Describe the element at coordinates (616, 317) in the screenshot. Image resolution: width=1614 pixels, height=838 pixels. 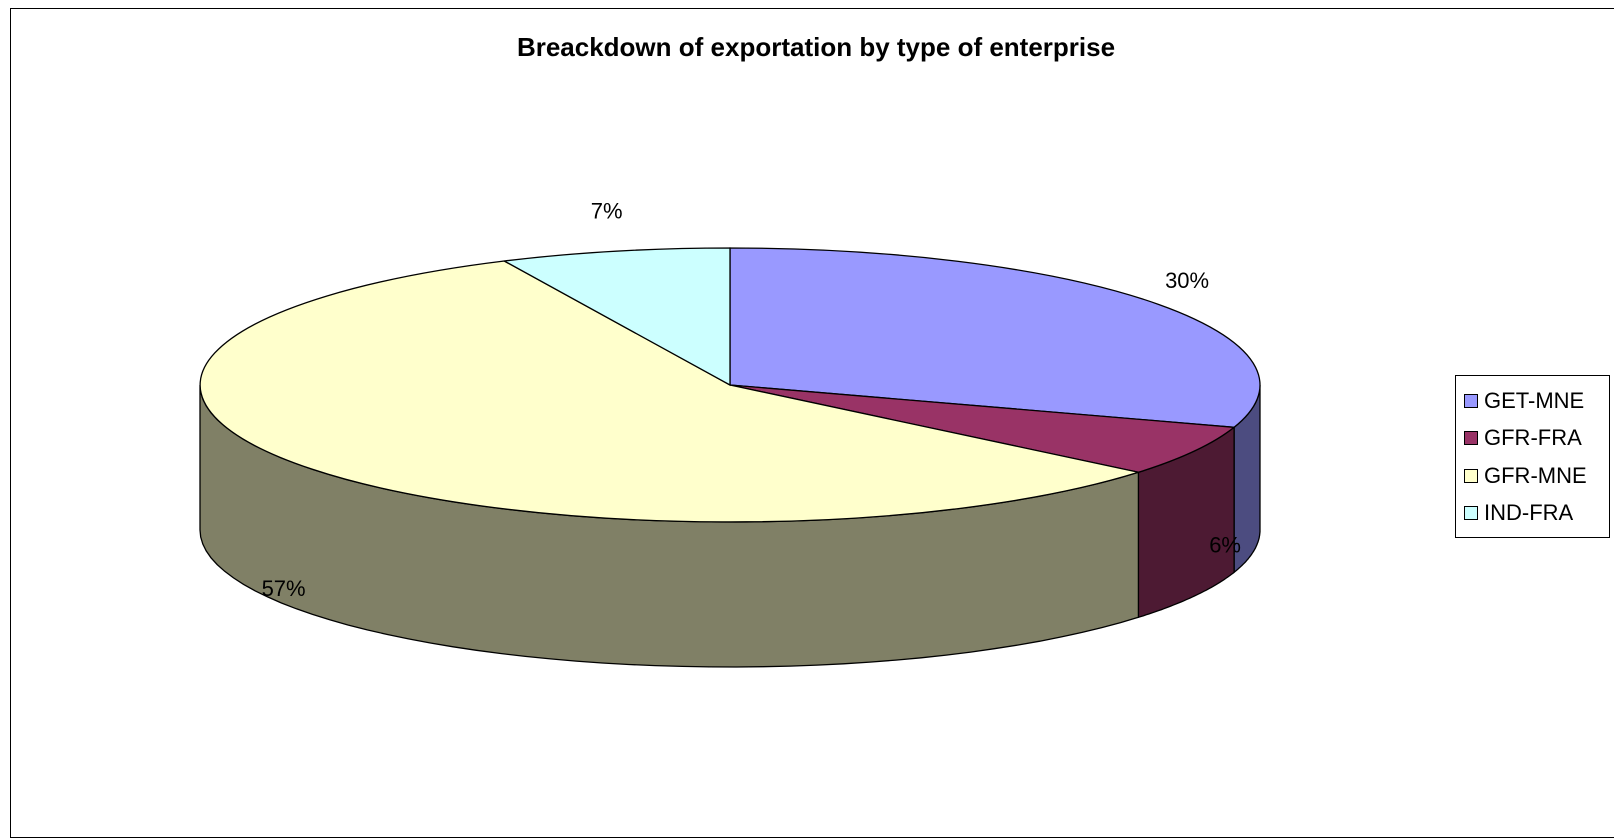
I see `slice-top-ind-fra` at that location.